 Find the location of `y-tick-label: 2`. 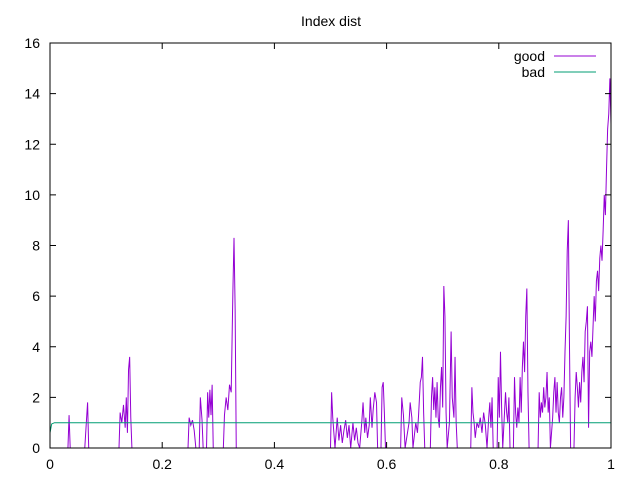

y-tick-label: 2 is located at coordinates (36, 397).